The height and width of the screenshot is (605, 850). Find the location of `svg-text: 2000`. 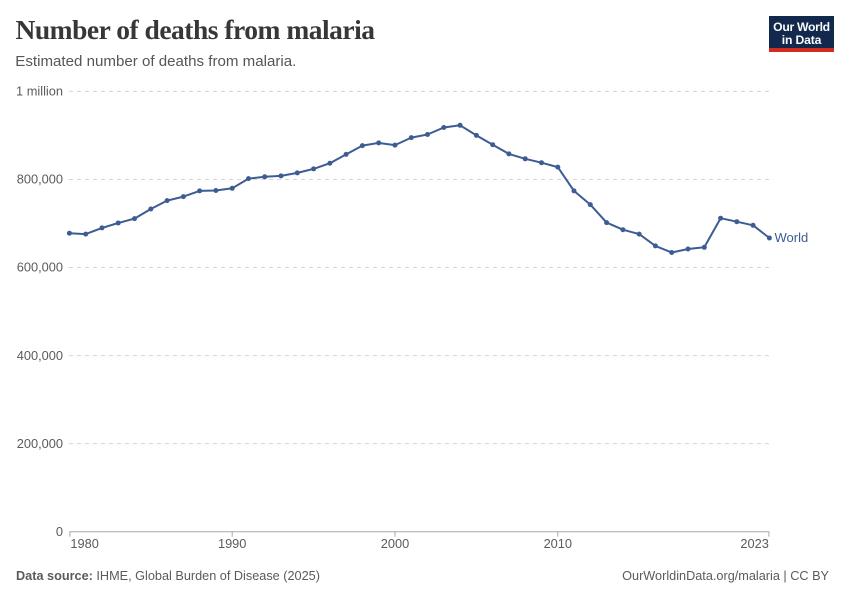

svg-text: 2000 is located at coordinates (395, 543).